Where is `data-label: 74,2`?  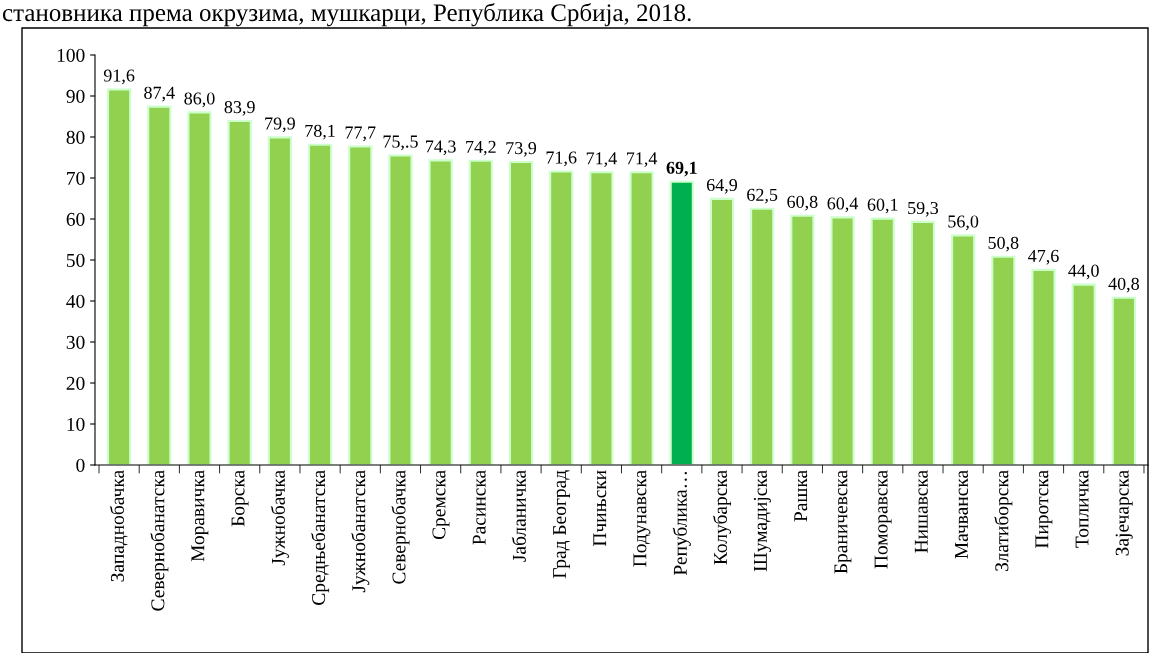
data-label: 74,2 is located at coordinates (481, 148).